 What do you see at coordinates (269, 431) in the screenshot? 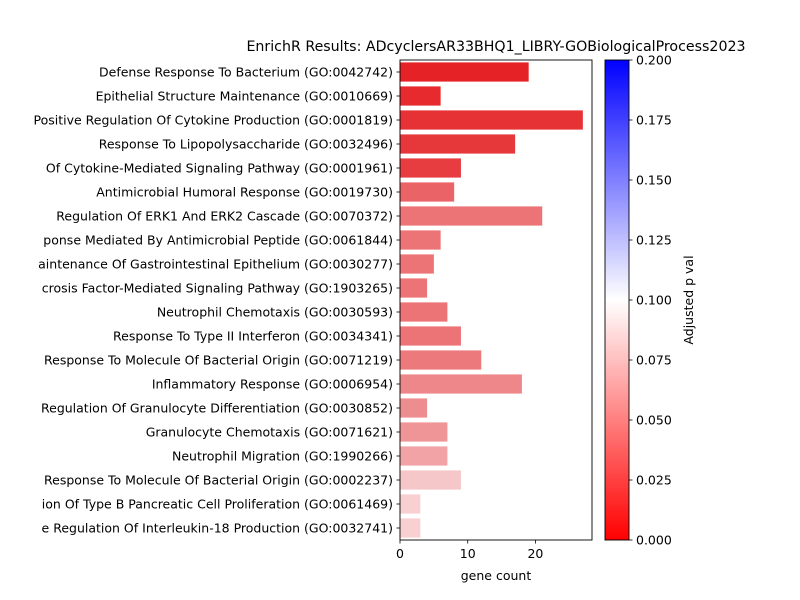
I see `category-label: Granulocyte Chemotaxis (GO:0071621)` at bounding box center [269, 431].